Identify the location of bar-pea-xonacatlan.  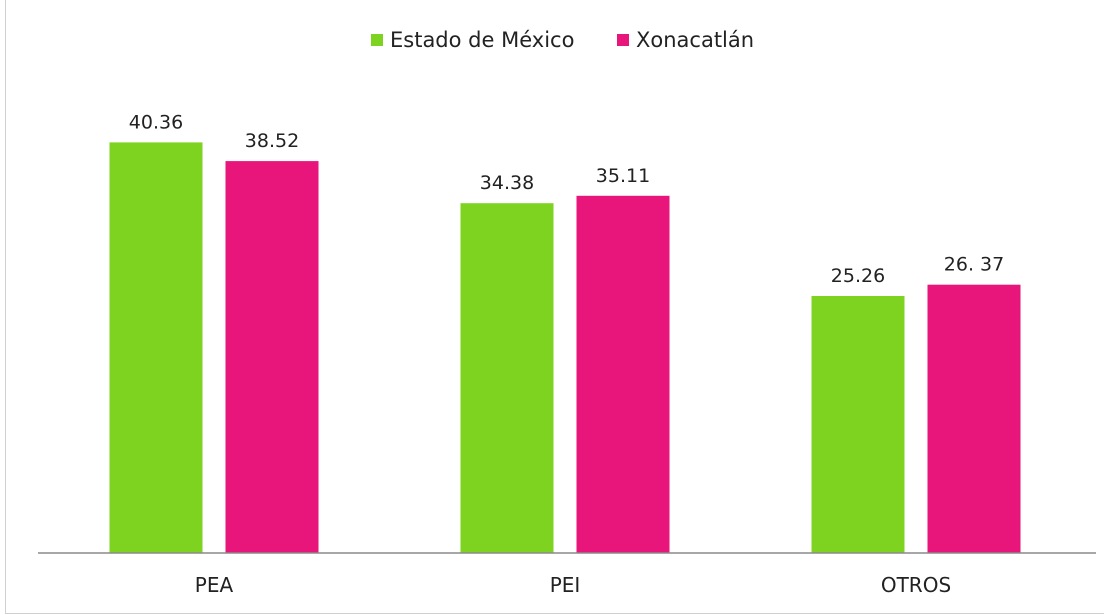
(272, 357).